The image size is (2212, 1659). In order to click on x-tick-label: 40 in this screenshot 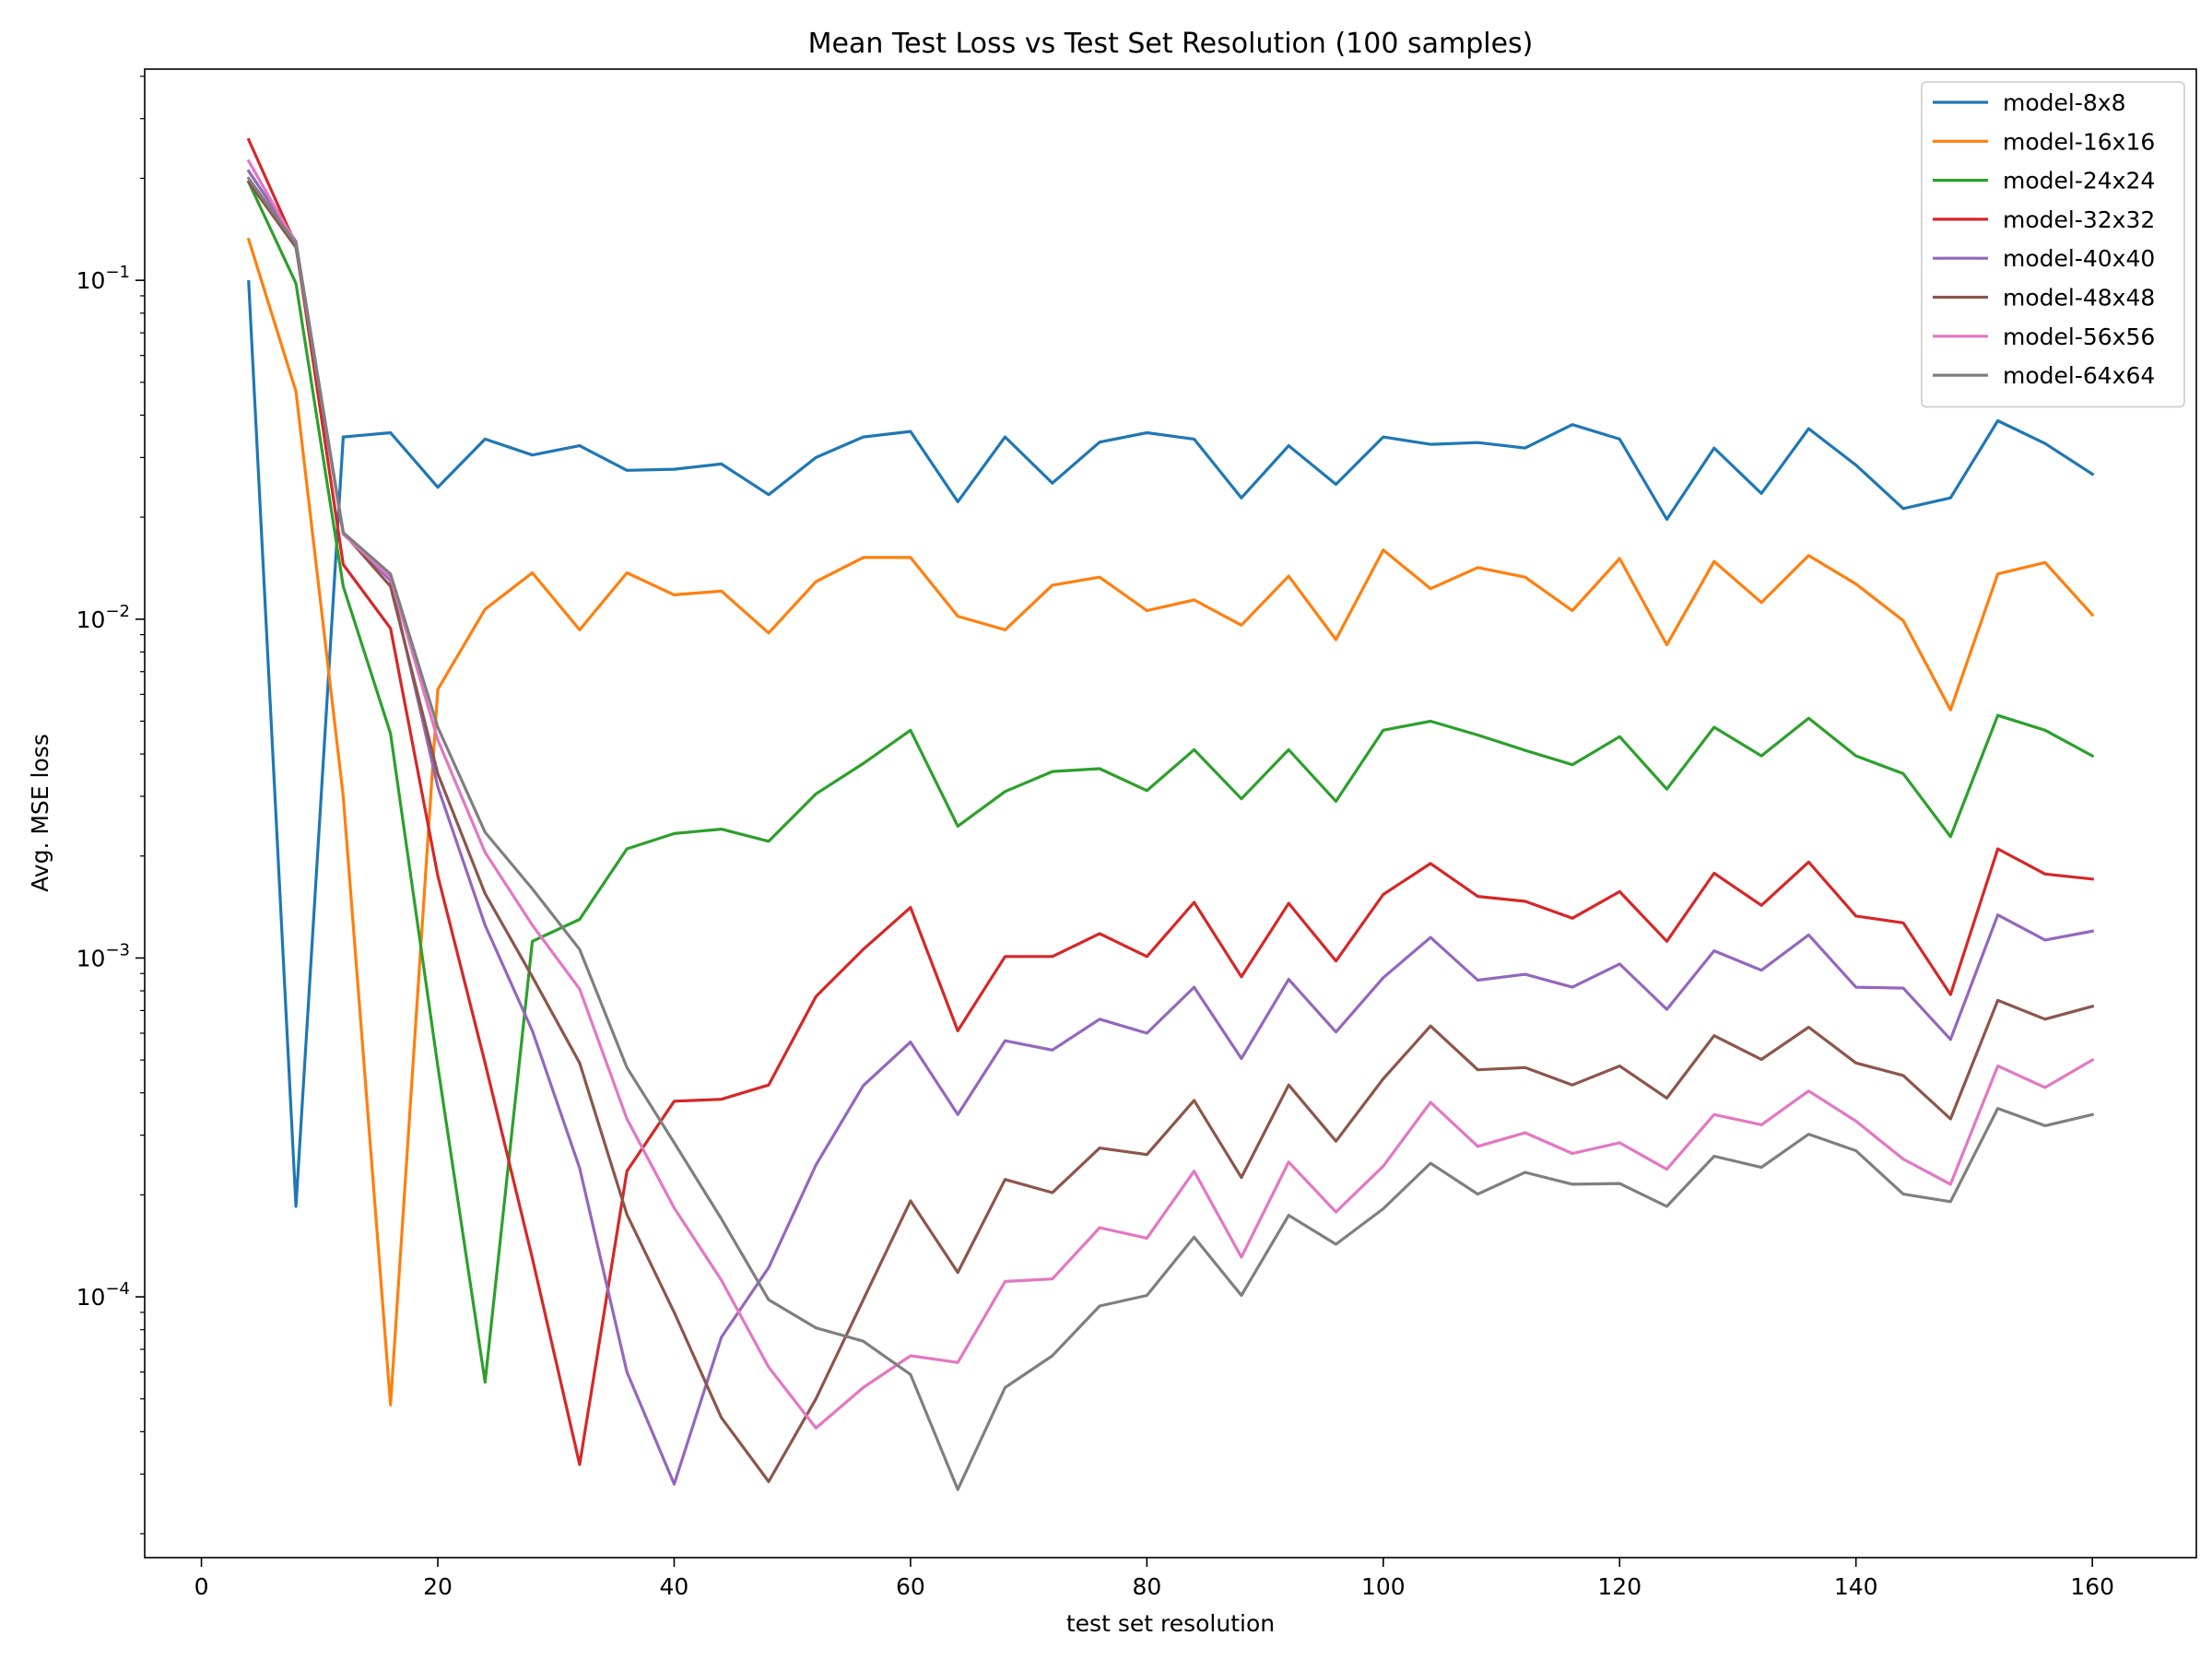, I will do `click(674, 1586)`.